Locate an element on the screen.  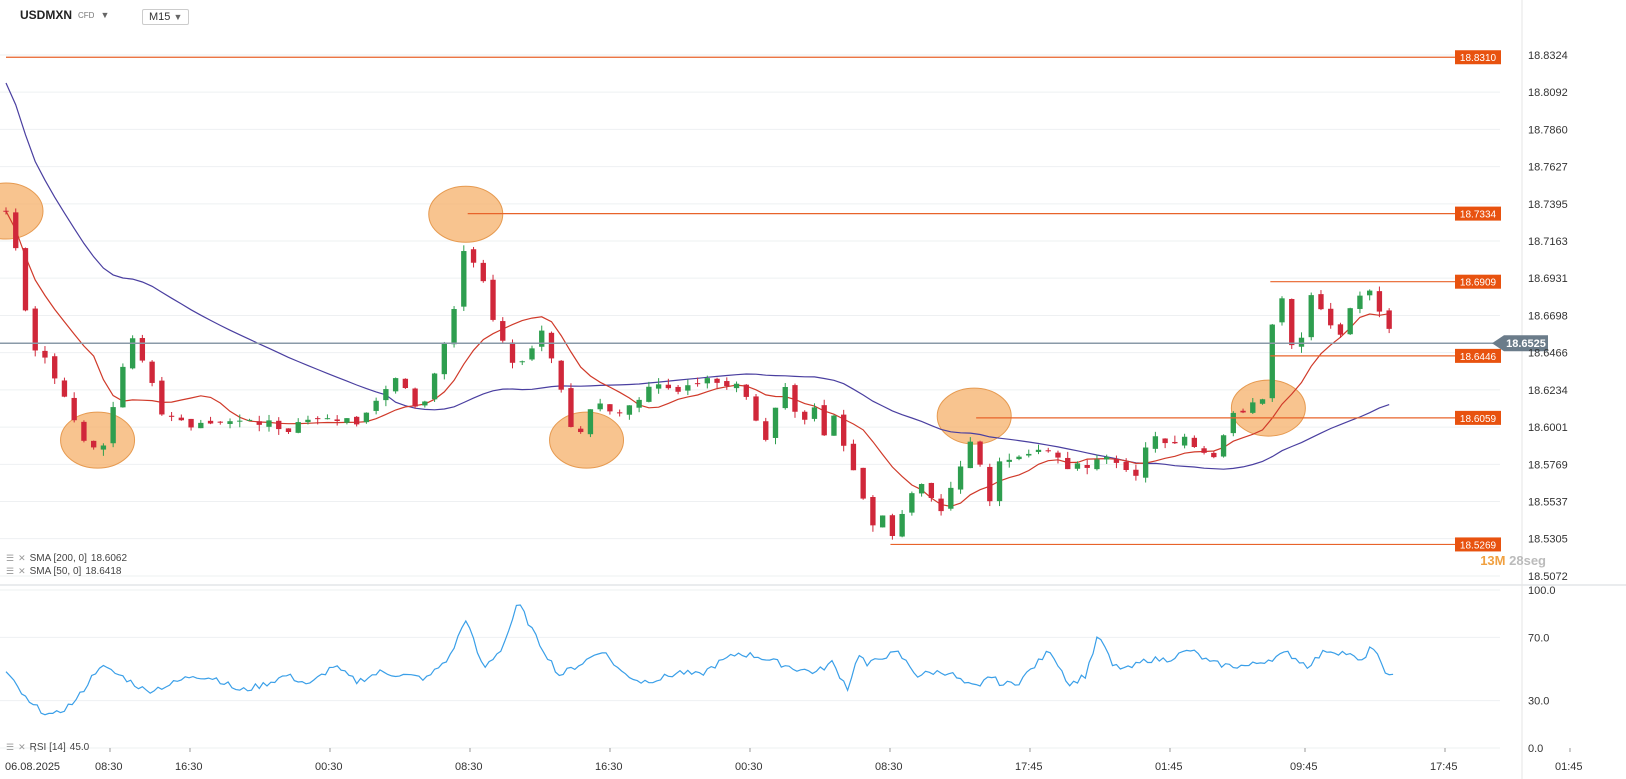
symbol-header: USDMXN CFD ▼ is located at coordinates (64, 15).